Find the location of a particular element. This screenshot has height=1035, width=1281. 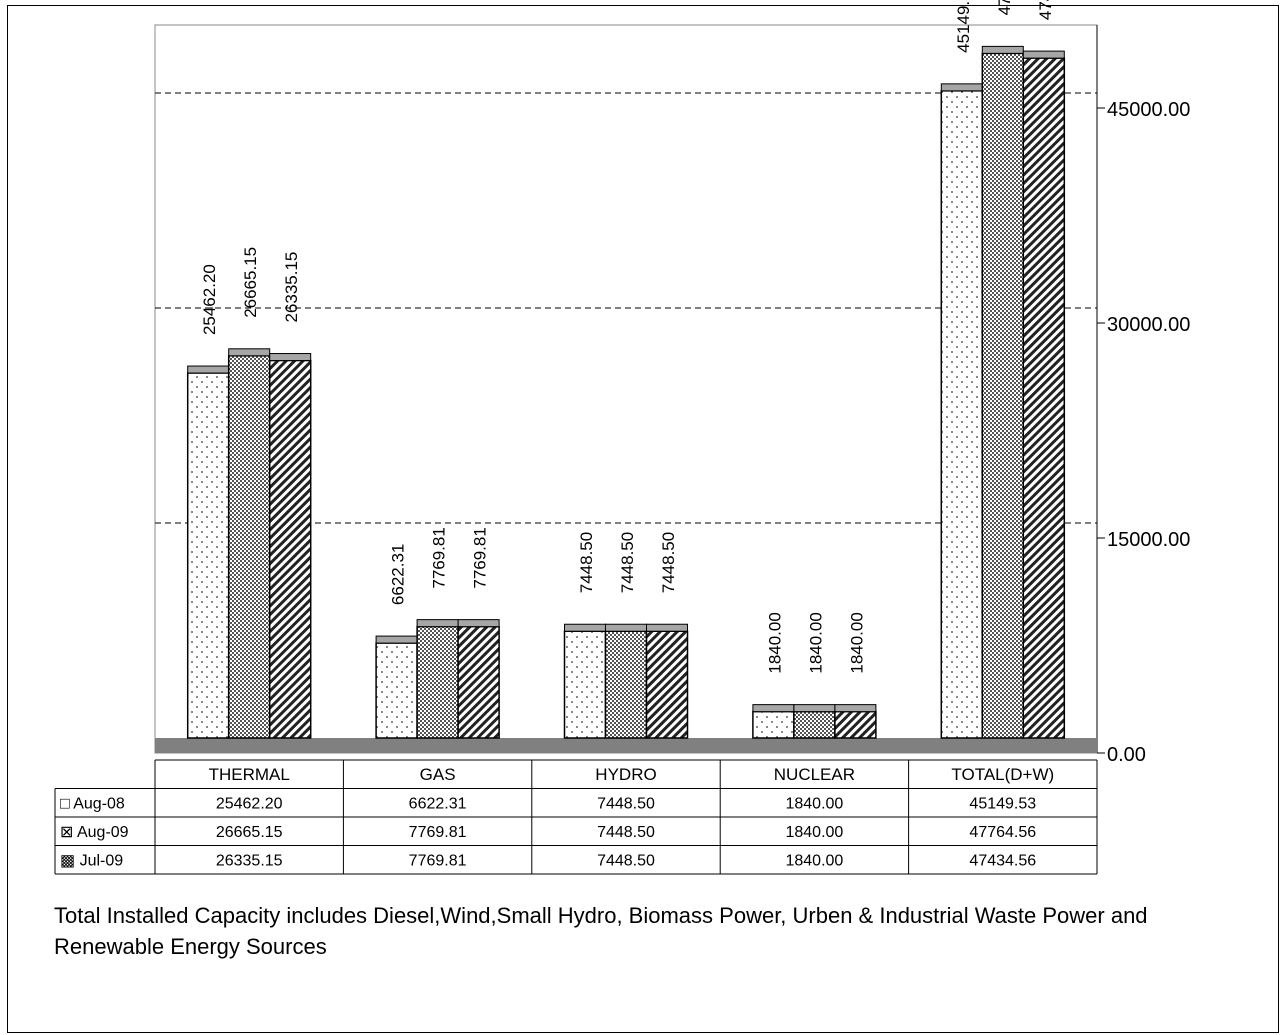

bar-Aug-09-HYDRO is located at coordinates (626, 684).